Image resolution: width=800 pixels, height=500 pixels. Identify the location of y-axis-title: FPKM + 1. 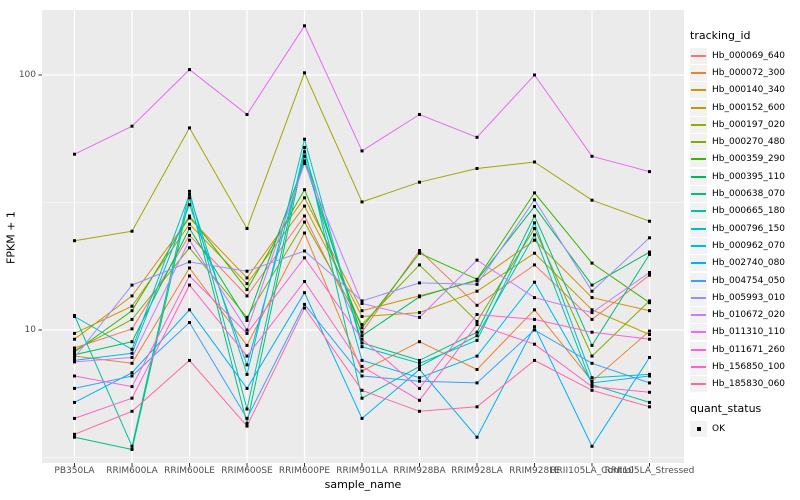
(11, 237).